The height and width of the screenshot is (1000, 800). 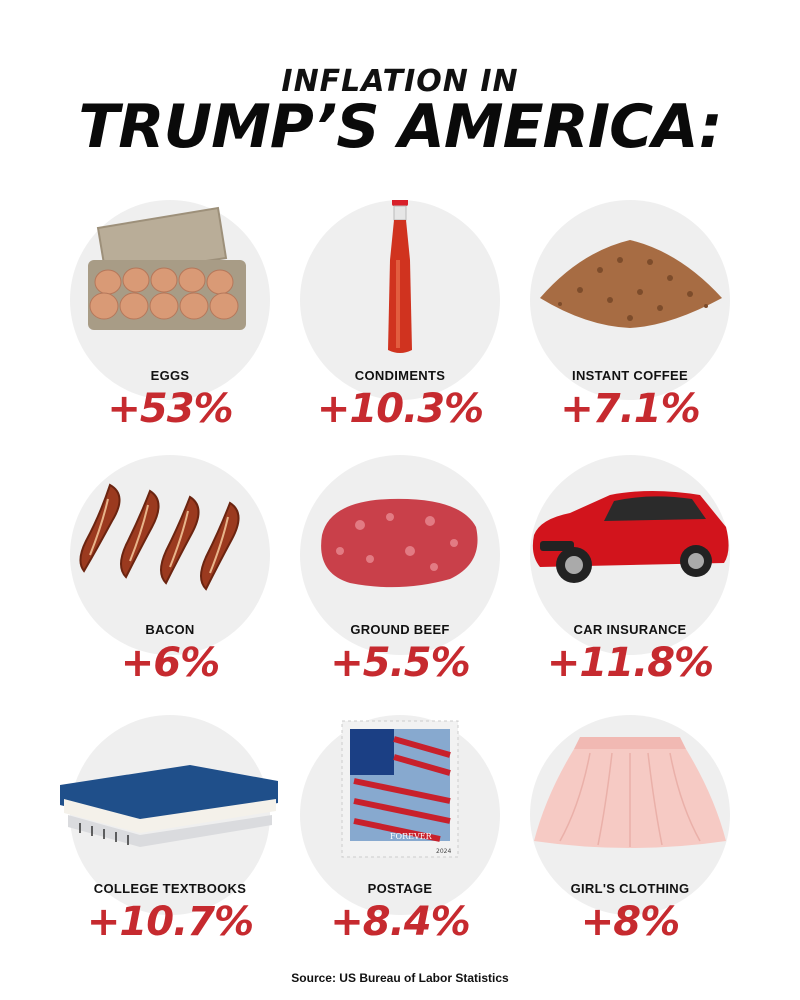 I want to click on stamp-forever-text: FOREVER, so click(x=411, y=836).